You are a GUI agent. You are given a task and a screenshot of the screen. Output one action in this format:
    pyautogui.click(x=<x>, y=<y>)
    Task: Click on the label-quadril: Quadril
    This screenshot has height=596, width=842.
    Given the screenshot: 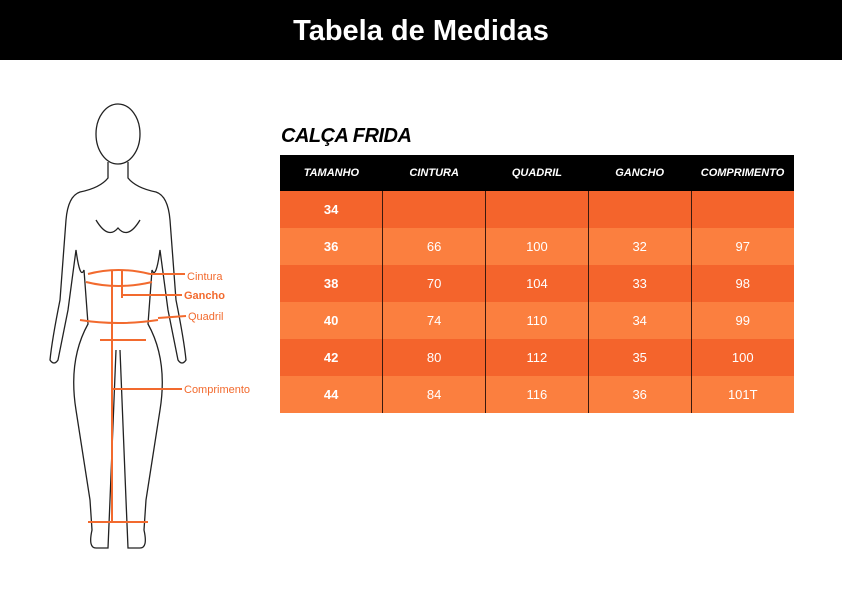 What is the action you would take?
    pyautogui.click(x=205, y=317)
    